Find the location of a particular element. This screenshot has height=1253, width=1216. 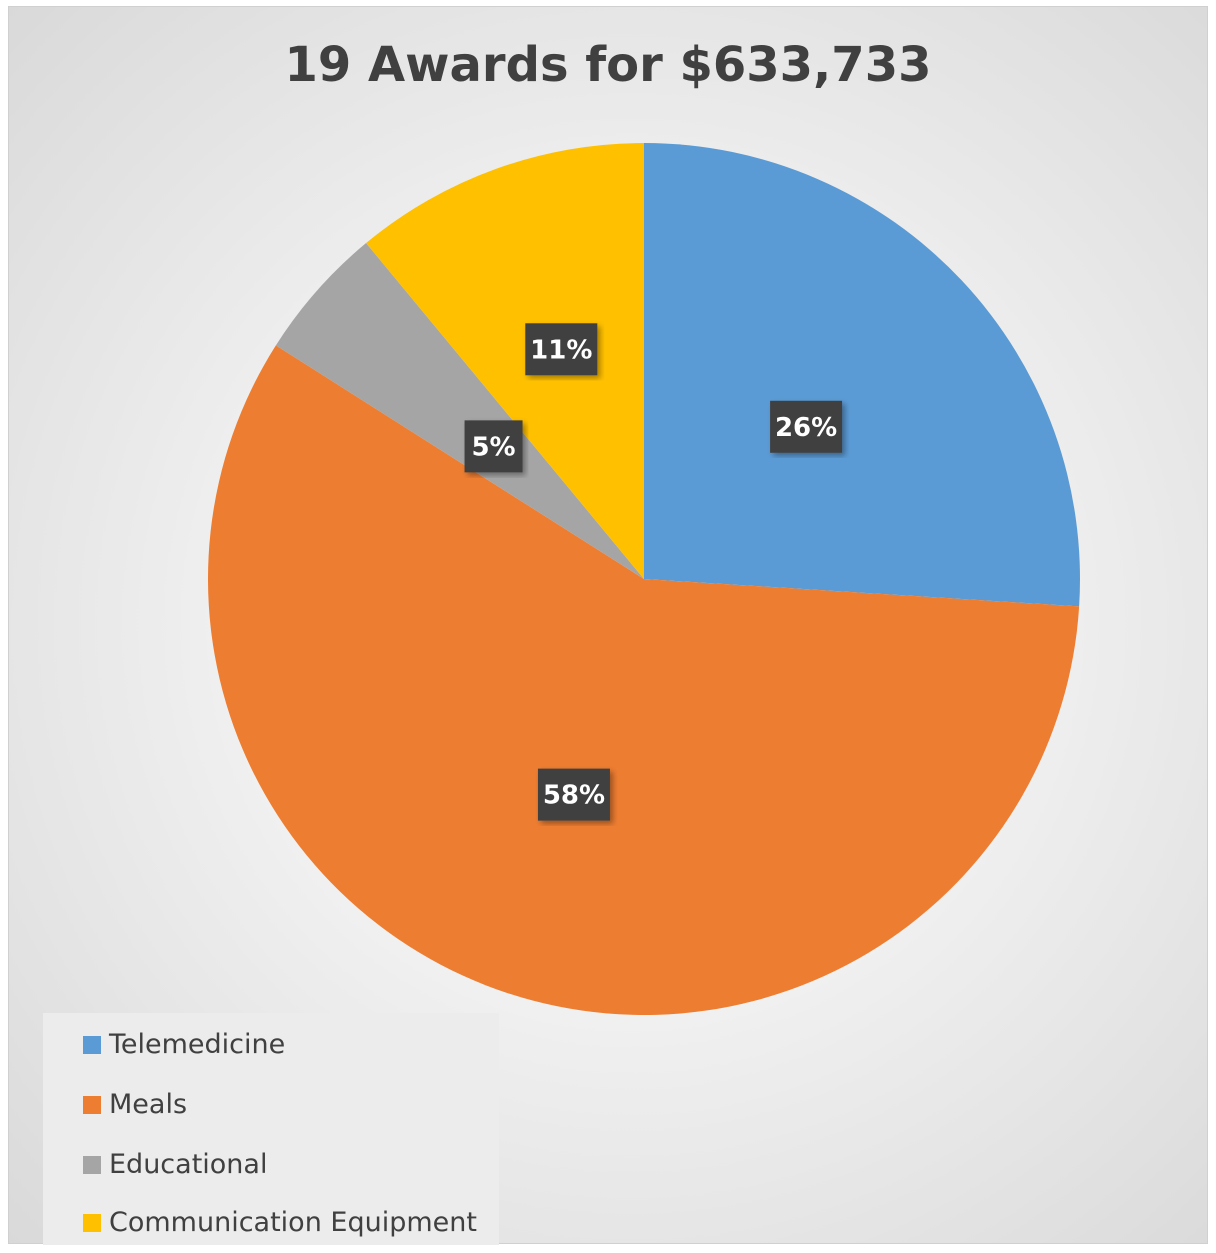

data-label-text: 26% is located at coordinates (806, 428).